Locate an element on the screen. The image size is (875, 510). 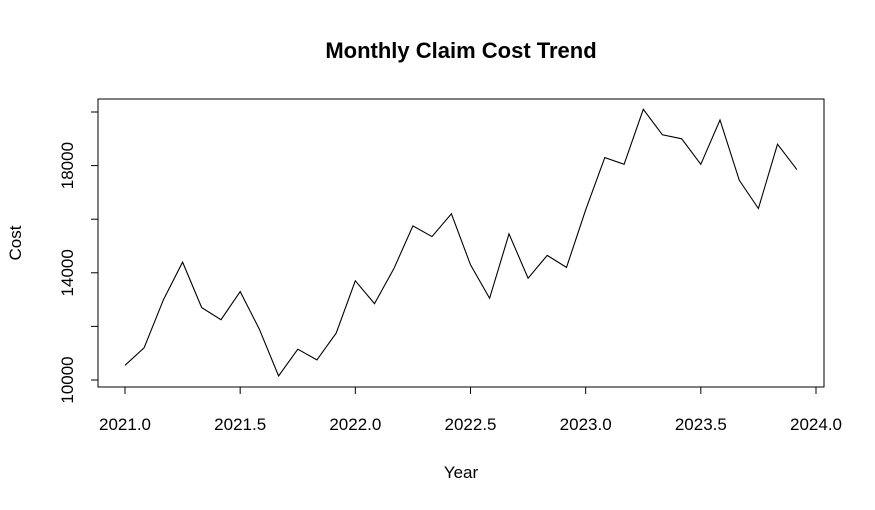
y-tick-label: 18000 is located at coordinates (67, 165).